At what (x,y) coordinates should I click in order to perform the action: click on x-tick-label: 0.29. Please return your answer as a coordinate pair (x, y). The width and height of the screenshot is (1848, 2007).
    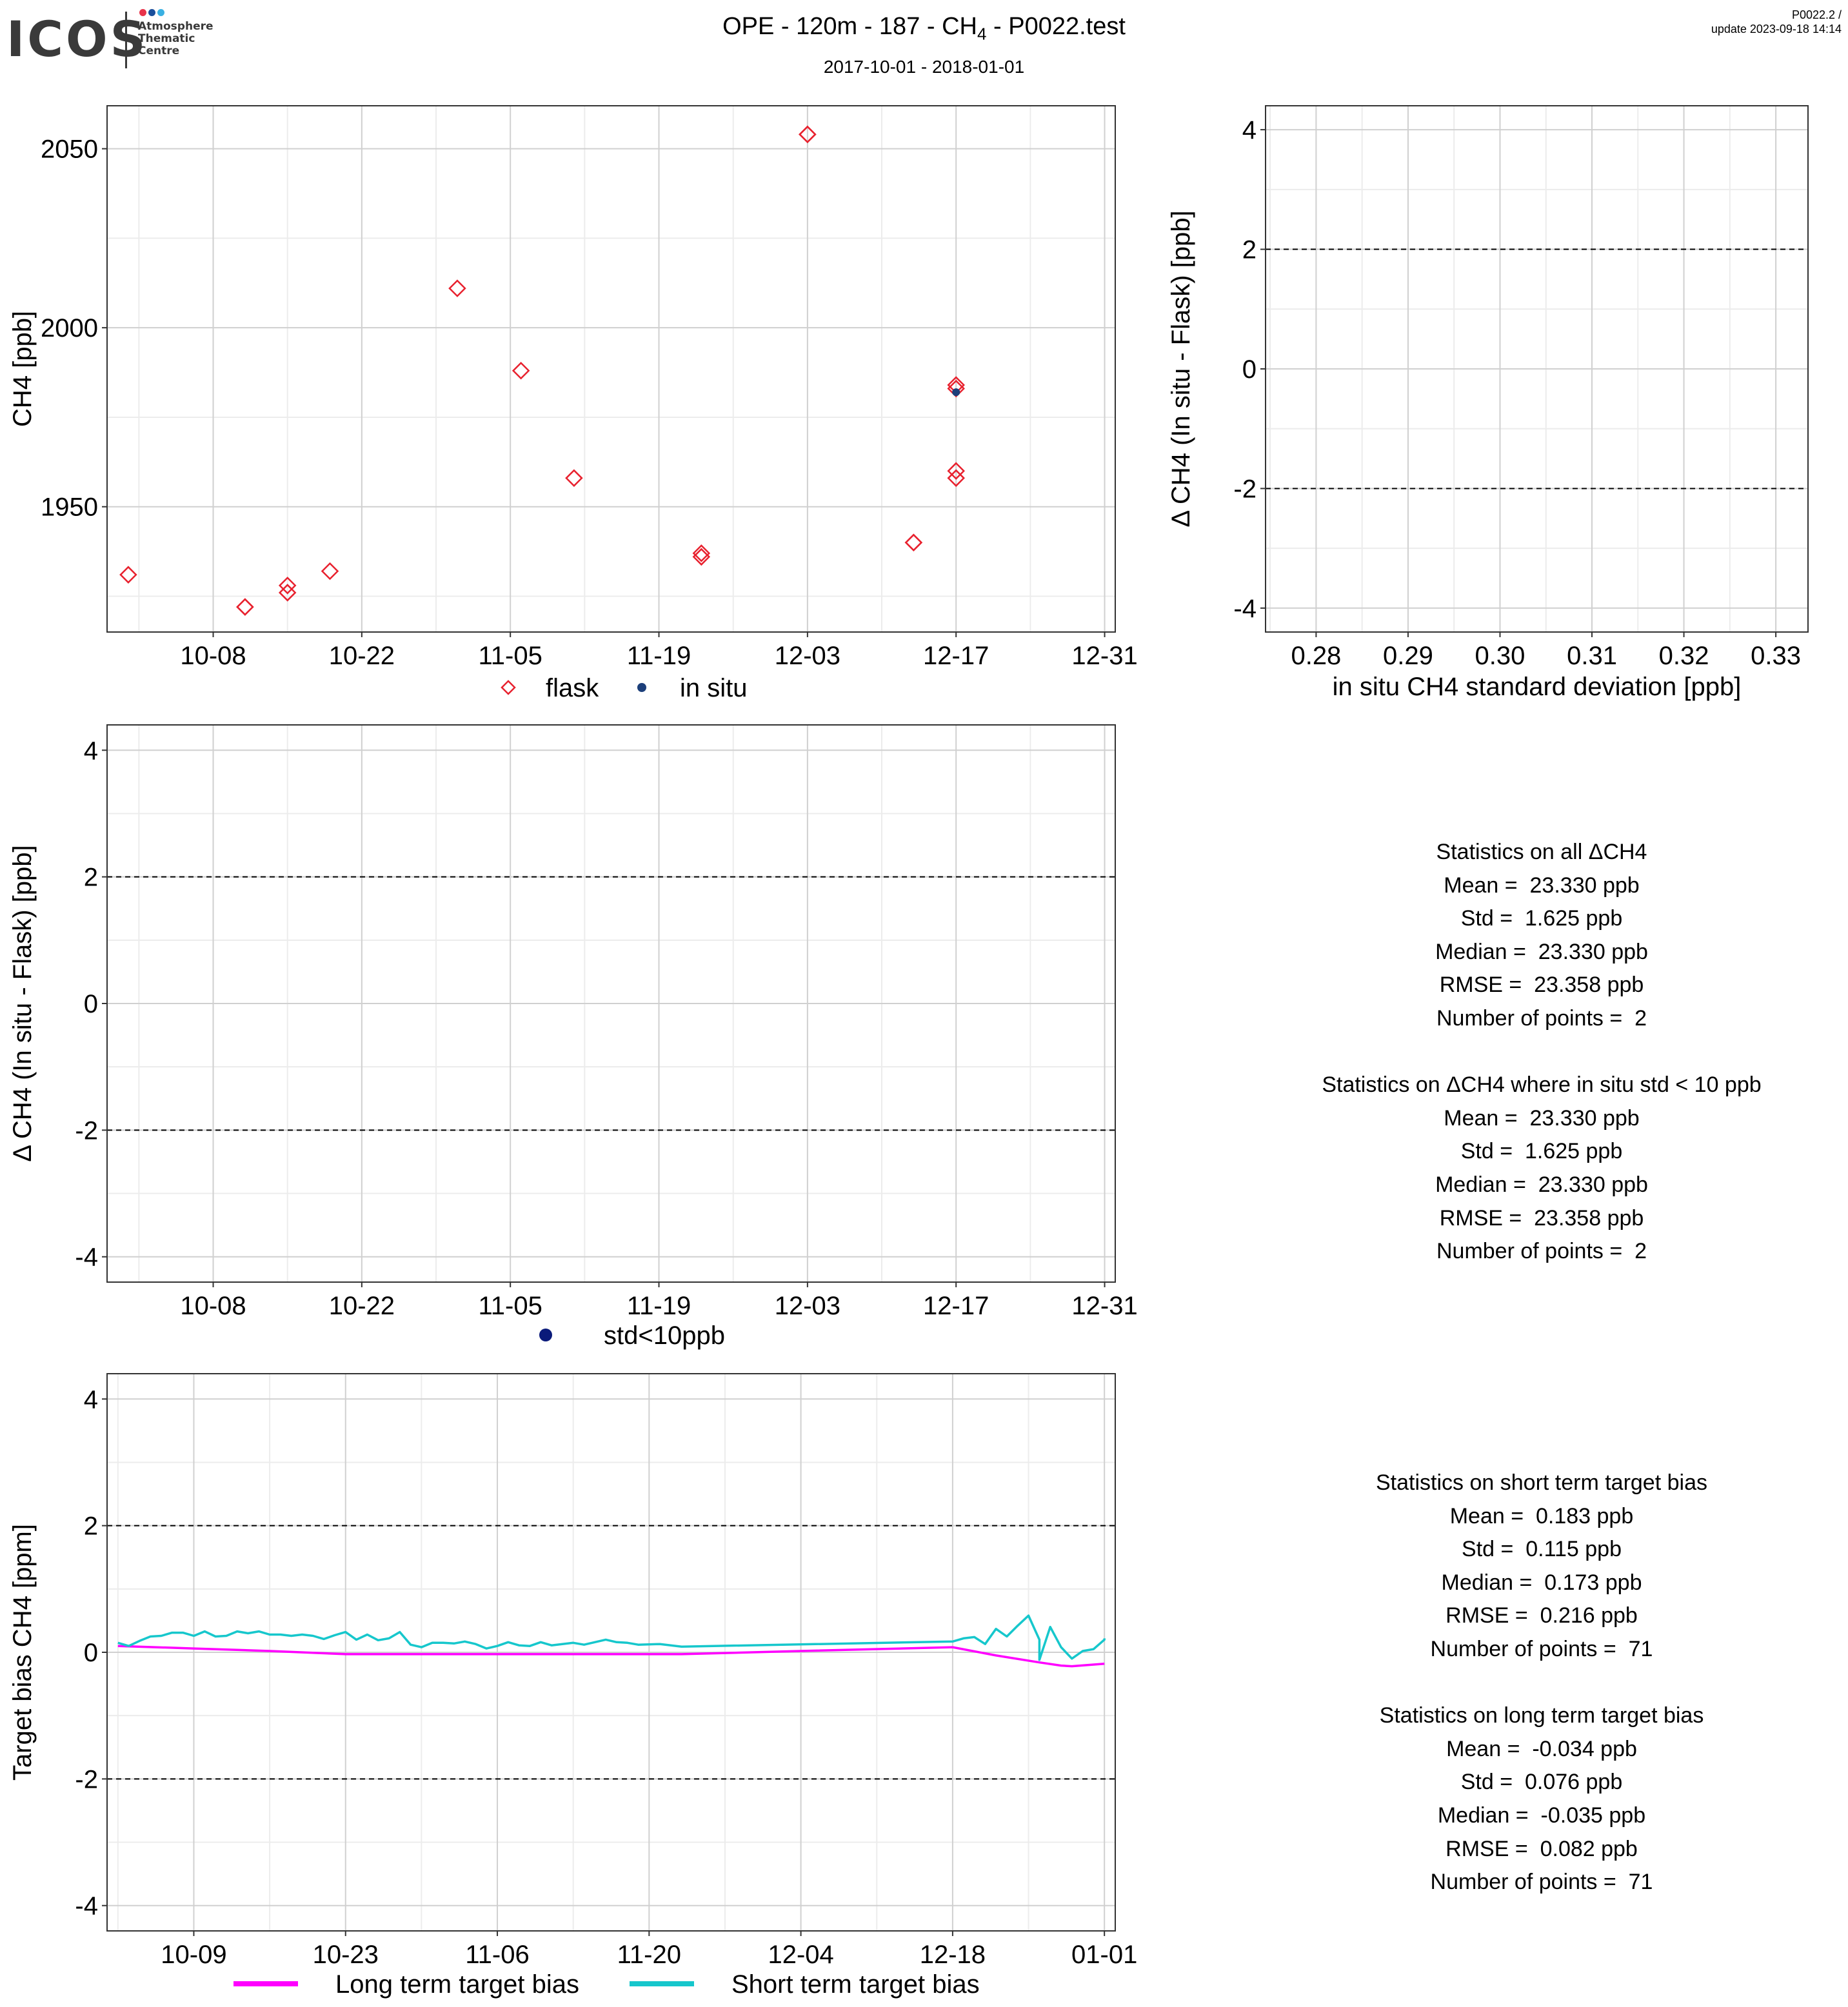
    Looking at the image, I should click on (1408, 656).